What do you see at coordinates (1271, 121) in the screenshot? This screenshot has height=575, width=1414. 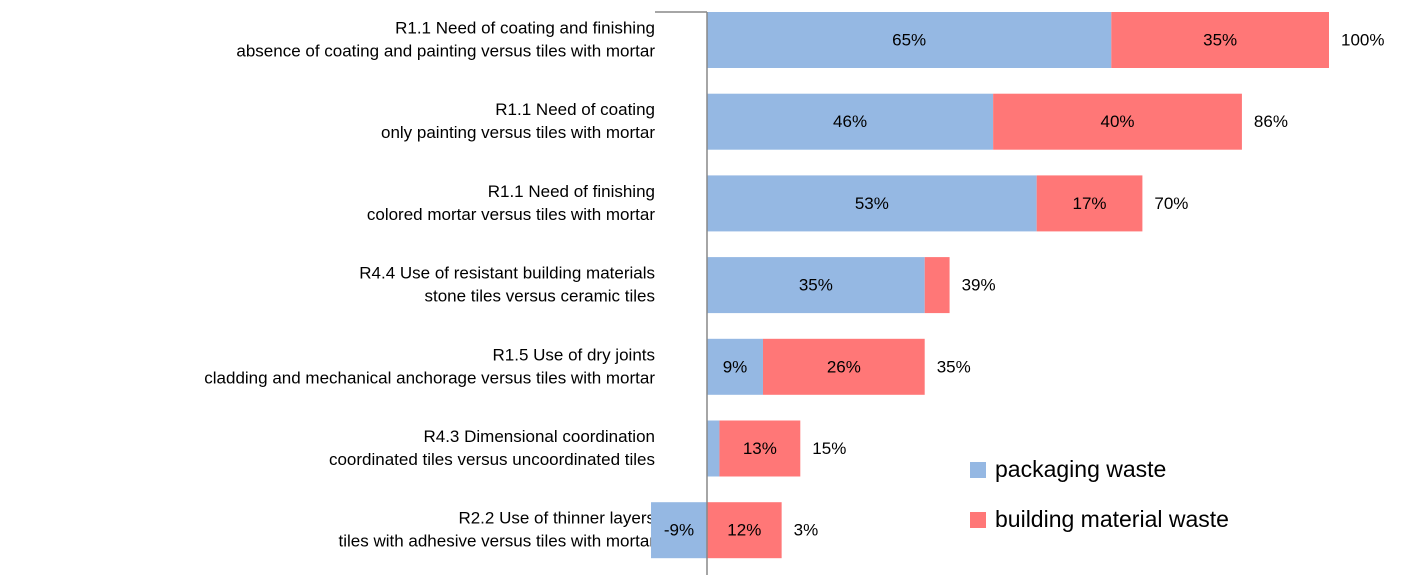 I see `total-label: 86%` at bounding box center [1271, 121].